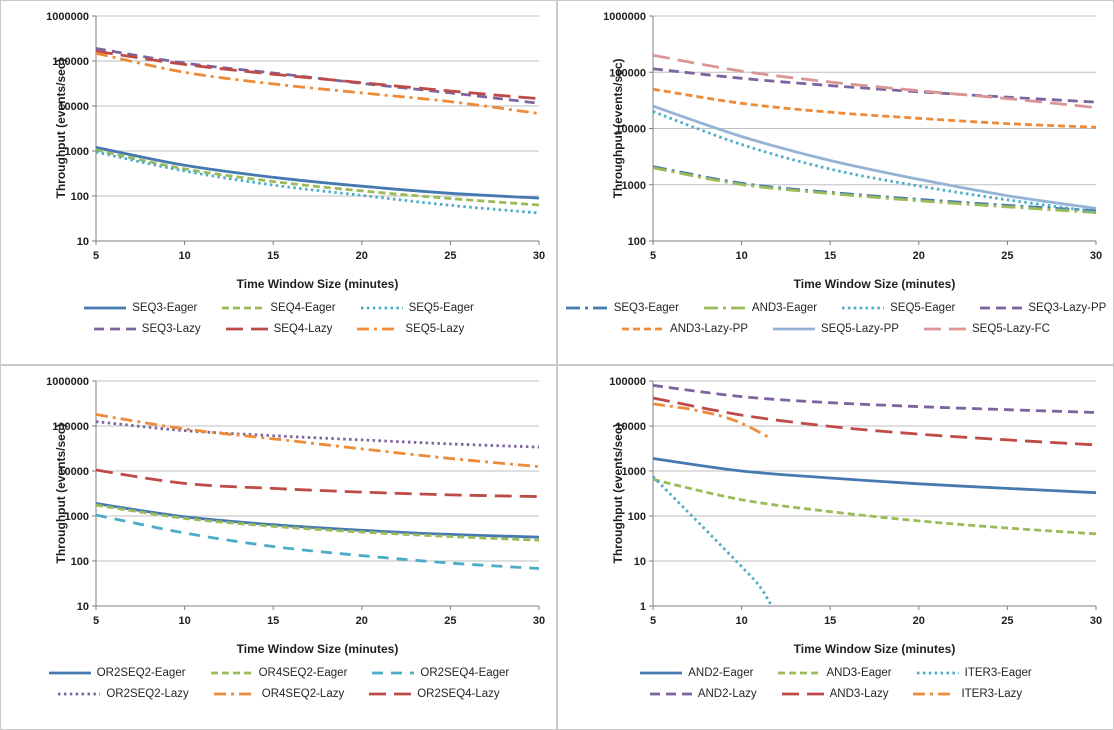 Image resolution: width=1114 pixels, height=730 pixels. I want to click on legend-row: OR2SEQ2-Lazy OR4SEQ2-Lazy OR2SEQ4-Lazy, so click(278, 694).